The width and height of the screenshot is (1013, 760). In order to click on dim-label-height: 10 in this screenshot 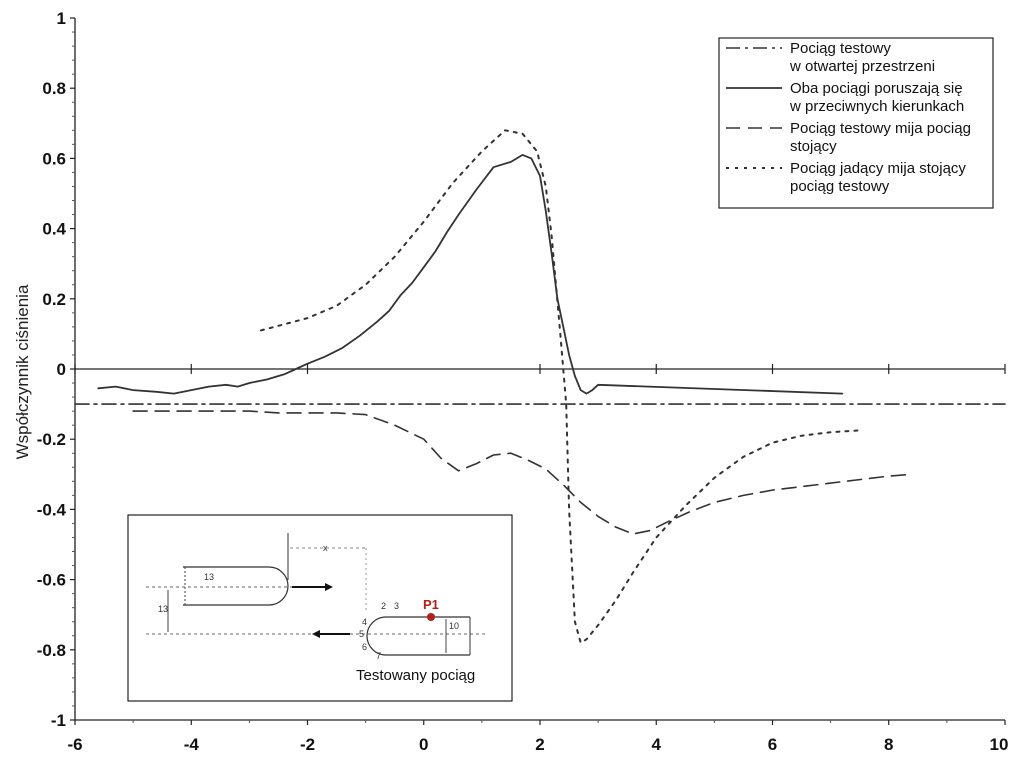, I will do `click(454, 626)`.